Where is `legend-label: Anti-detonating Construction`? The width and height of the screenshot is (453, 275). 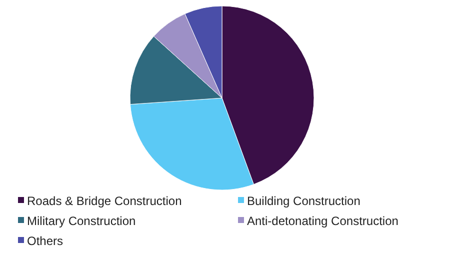
legend-label: Anti-detonating Construction is located at coordinates (322, 221).